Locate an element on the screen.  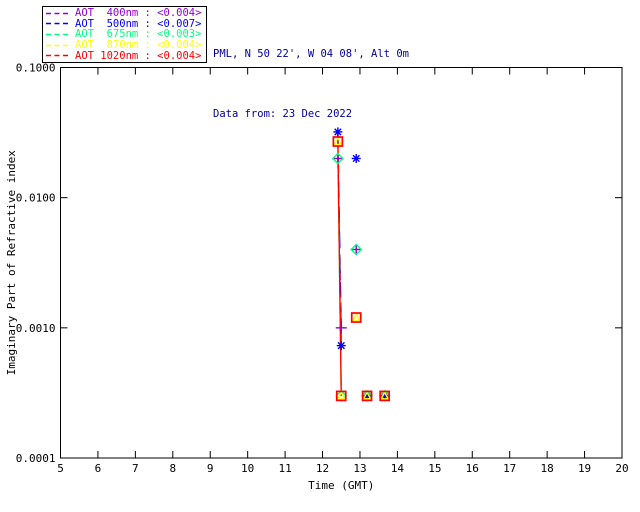
markers-aot-870nm is located at coordinates (361, 268).